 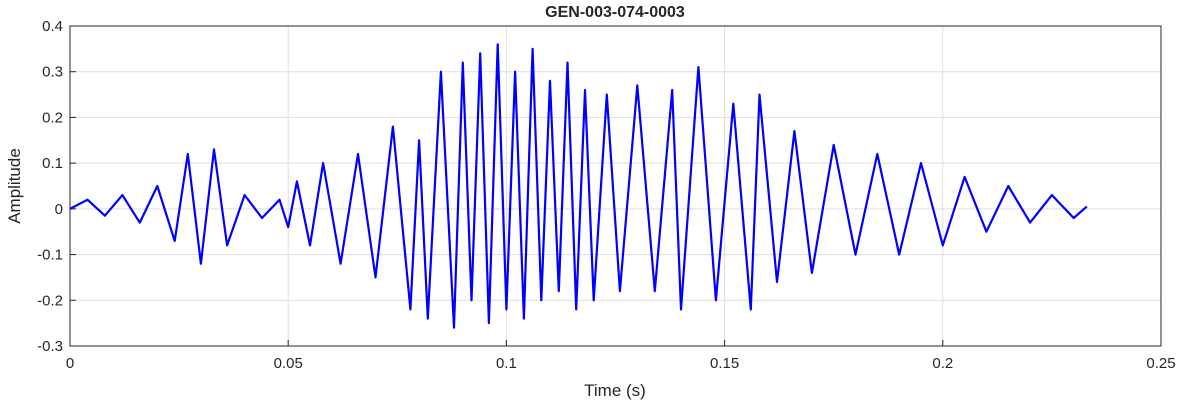 What do you see at coordinates (52, 117) in the screenshot?
I see `y-tick-label: 0.2` at bounding box center [52, 117].